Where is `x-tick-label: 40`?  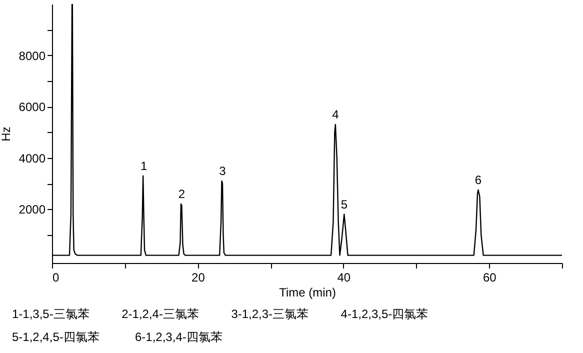
x-tick-label: 40 is located at coordinates (344, 277).